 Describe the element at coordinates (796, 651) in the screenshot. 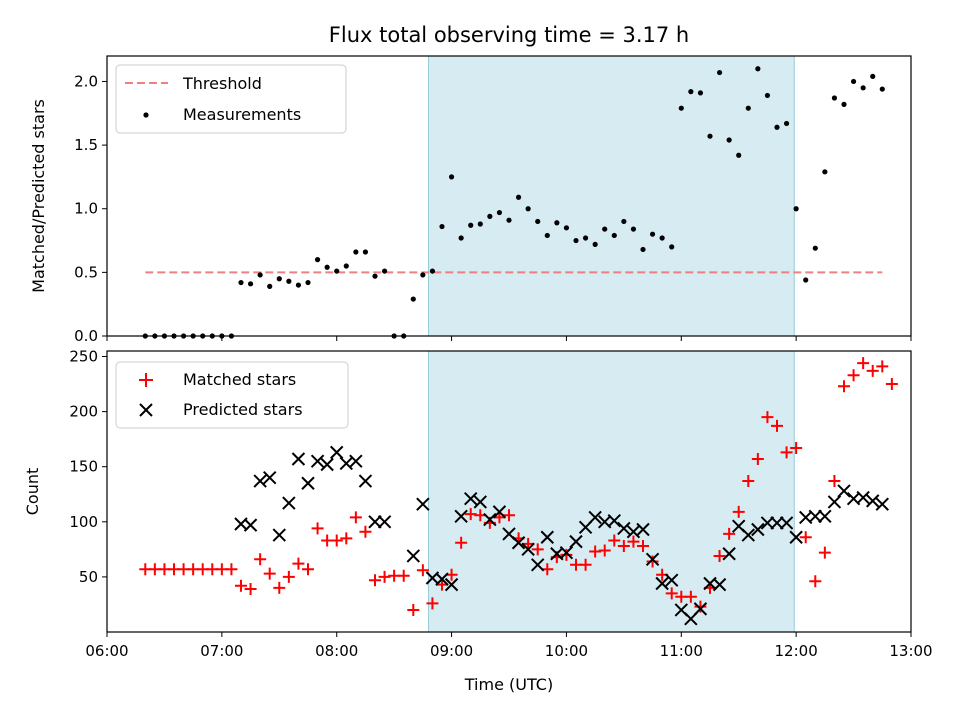

I see `x-tick-label: 12:00` at that location.